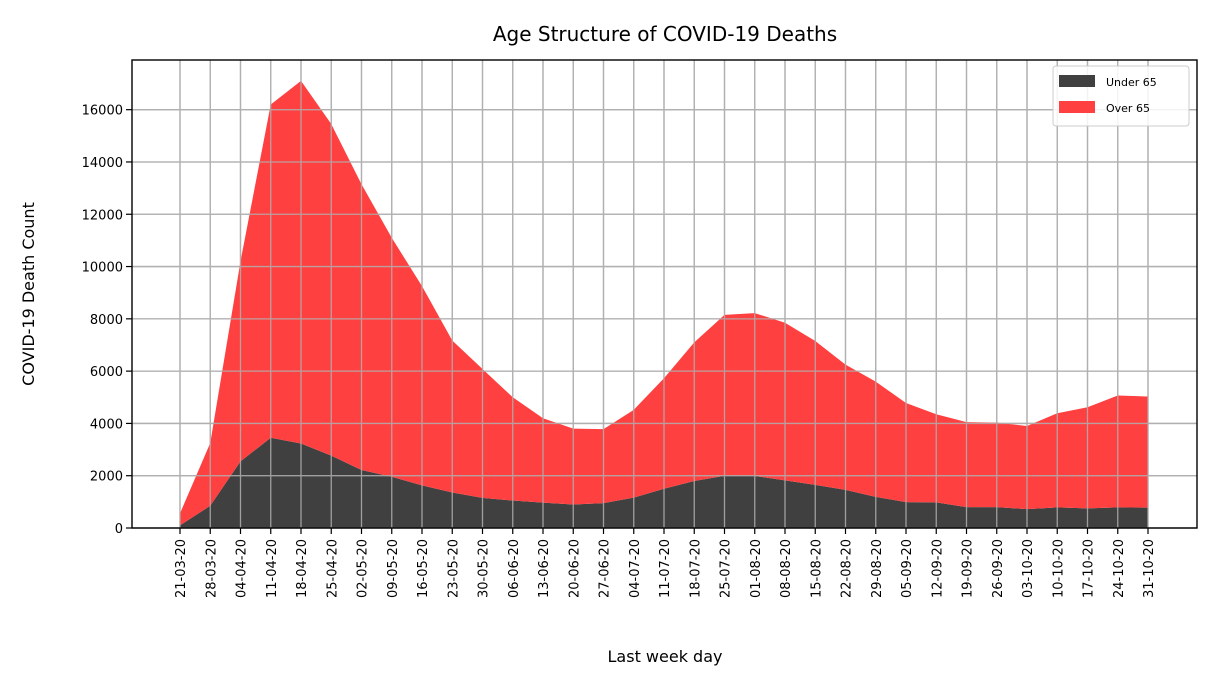  Describe the element at coordinates (756, 568) in the screenshot. I see `x-tick-label: 01-08-20` at that location.